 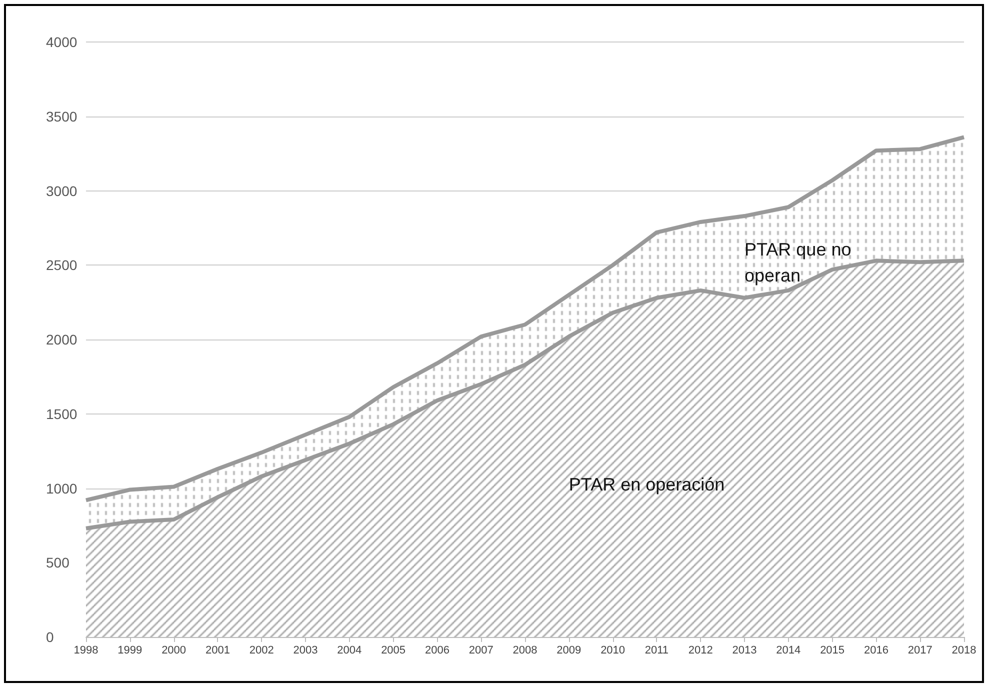 I want to click on x-tick-label: 2005, so click(x=393, y=650).